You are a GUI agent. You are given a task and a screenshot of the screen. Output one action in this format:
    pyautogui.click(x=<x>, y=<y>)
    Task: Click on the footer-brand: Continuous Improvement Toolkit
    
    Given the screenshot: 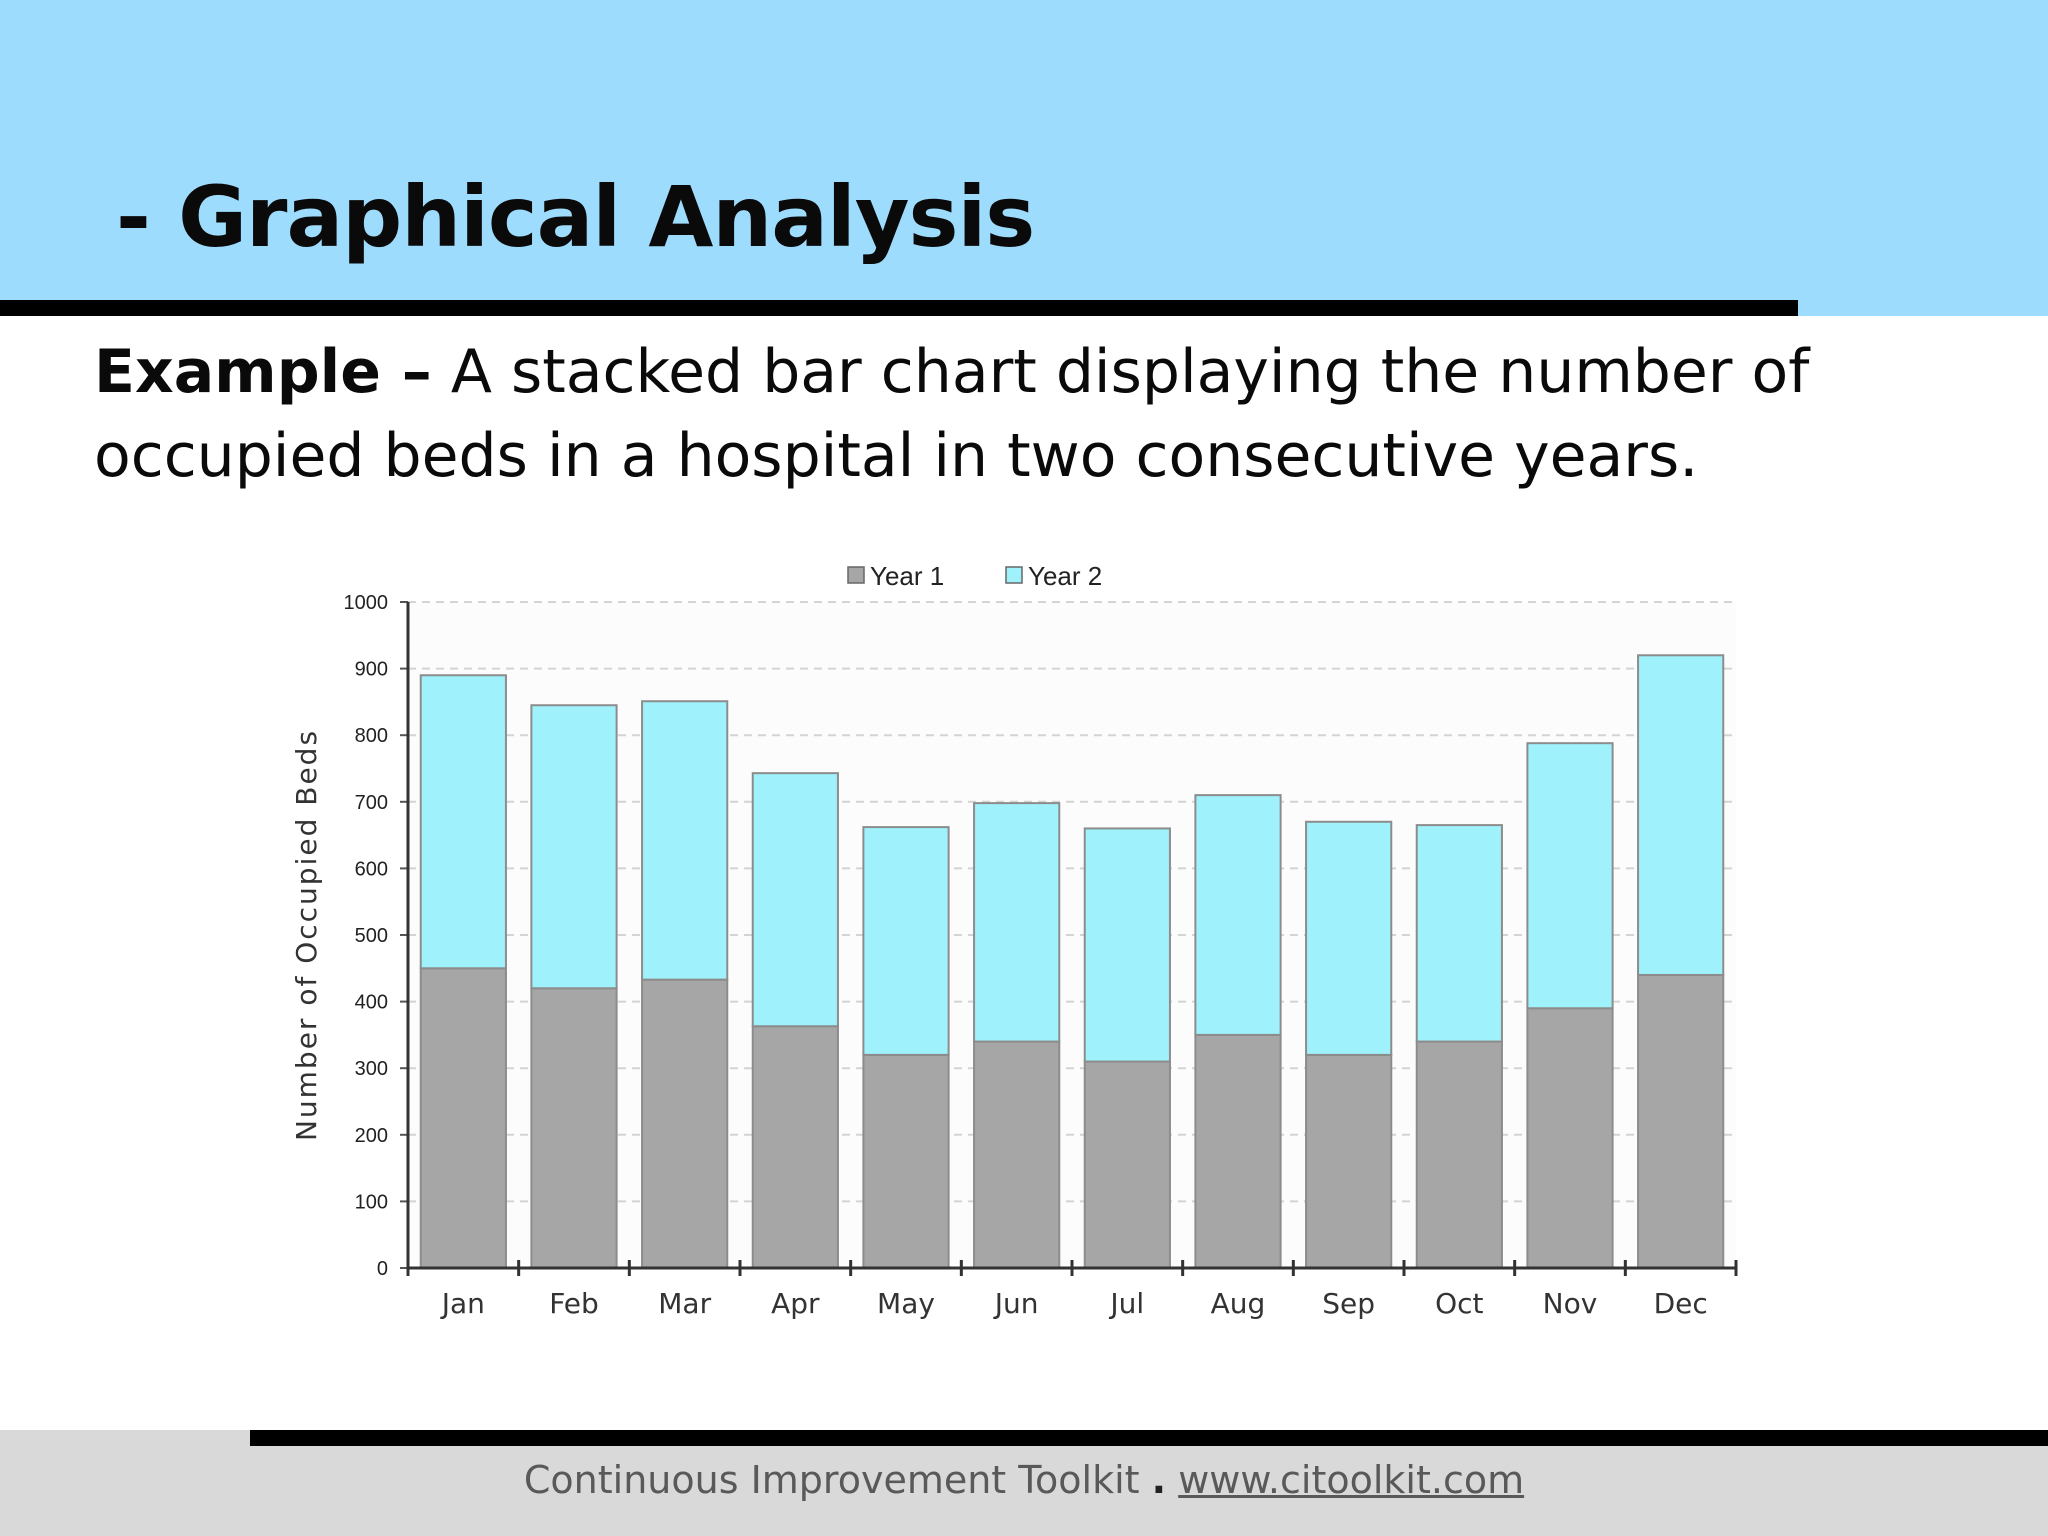 What is the action you would take?
    pyautogui.click(x=831, y=1480)
    